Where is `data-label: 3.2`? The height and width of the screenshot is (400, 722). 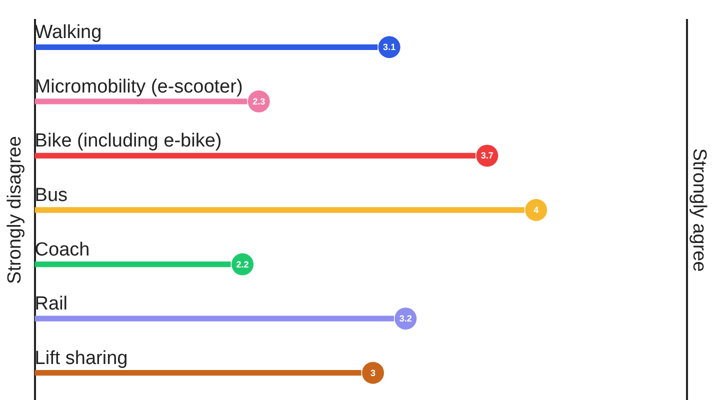
data-label: 3.2 is located at coordinates (405, 319).